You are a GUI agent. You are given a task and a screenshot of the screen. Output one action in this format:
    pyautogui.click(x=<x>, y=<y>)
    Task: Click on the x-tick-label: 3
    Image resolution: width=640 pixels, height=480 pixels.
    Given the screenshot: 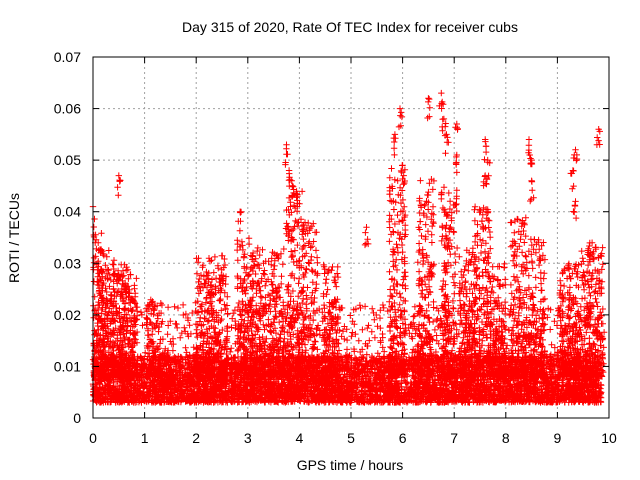 What is the action you would take?
    pyautogui.click(x=248, y=438)
    